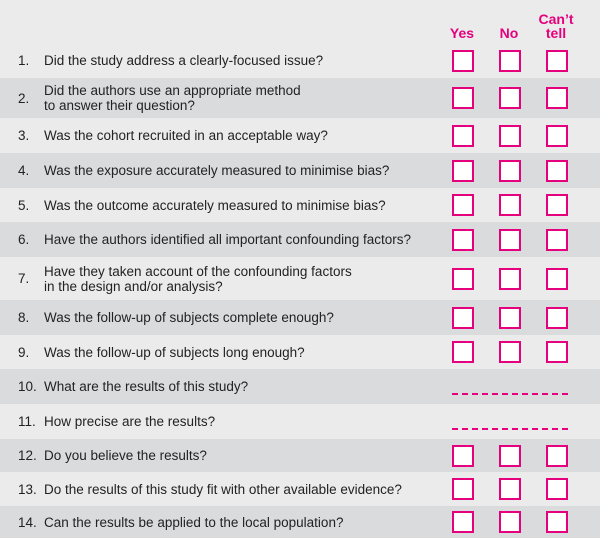 This screenshot has height=538, width=600. Describe the element at coordinates (300, 21) in the screenshot. I see `header: Yes No Can’t tell` at that location.